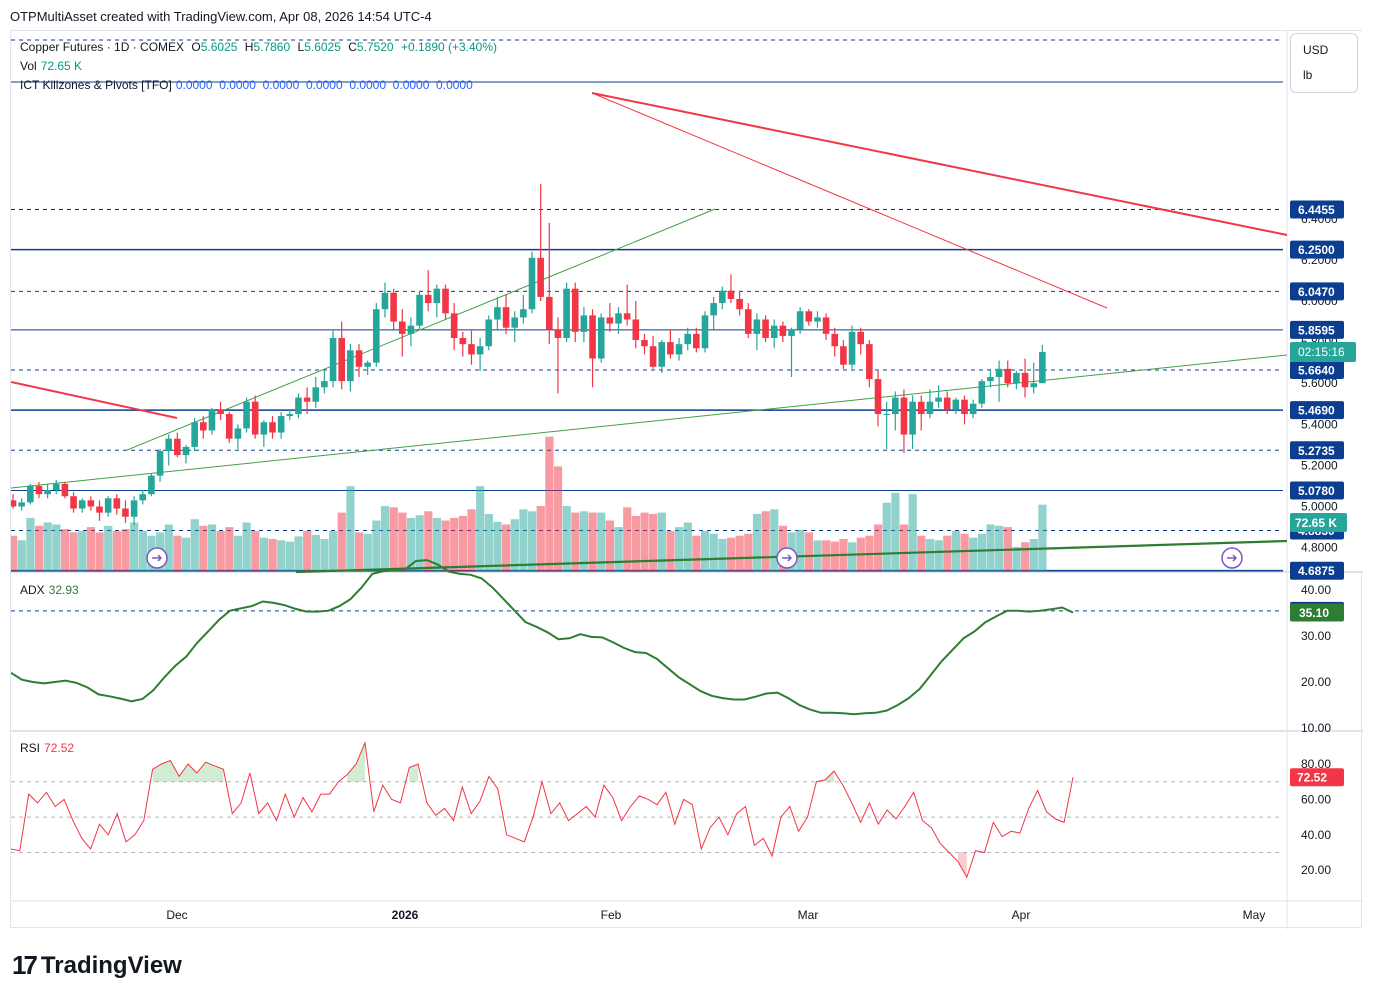 Image resolution: width=1373 pixels, height=997 pixels. I want to click on x-axis-label: Mar, so click(808, 915).